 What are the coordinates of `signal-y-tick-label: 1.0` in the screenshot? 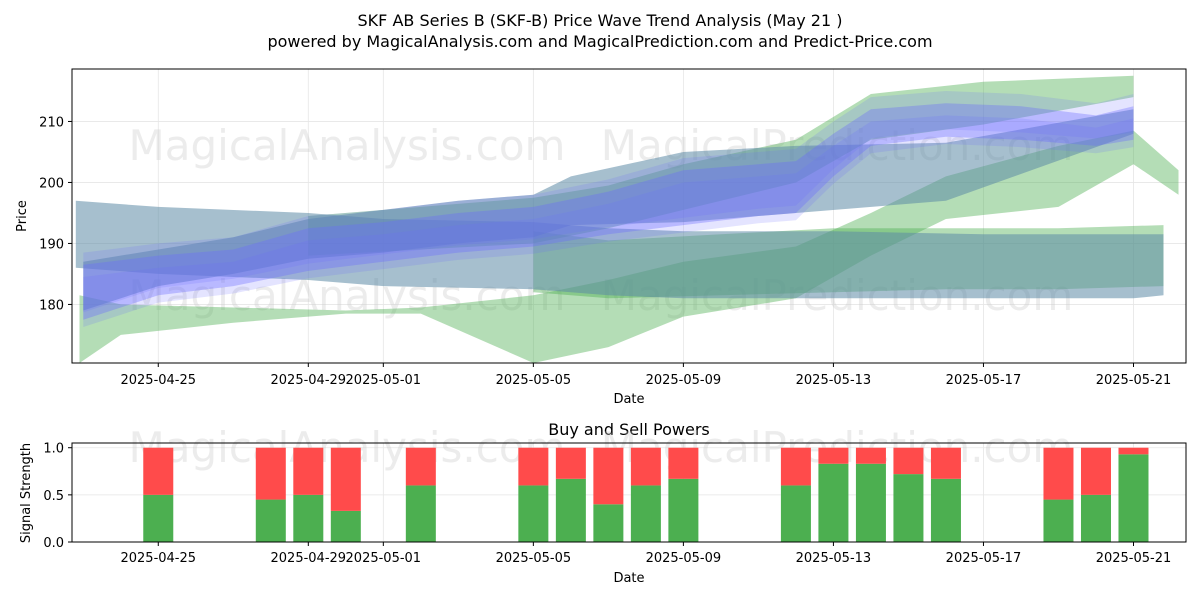 It's located at (53, 449).